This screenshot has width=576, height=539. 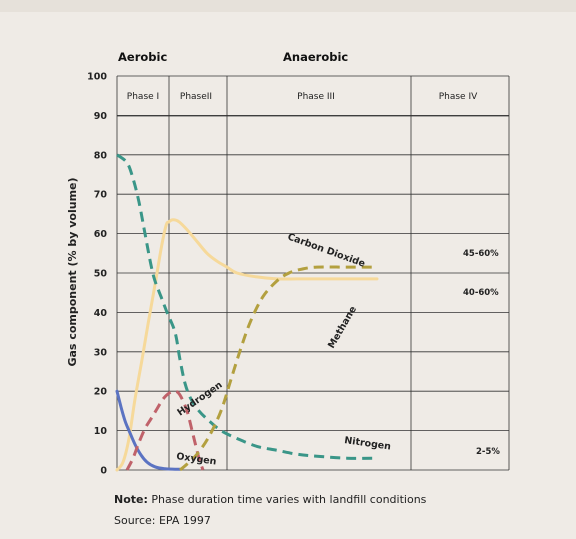 I want to click on series-line-oxygen, so click(x=148, y=430).